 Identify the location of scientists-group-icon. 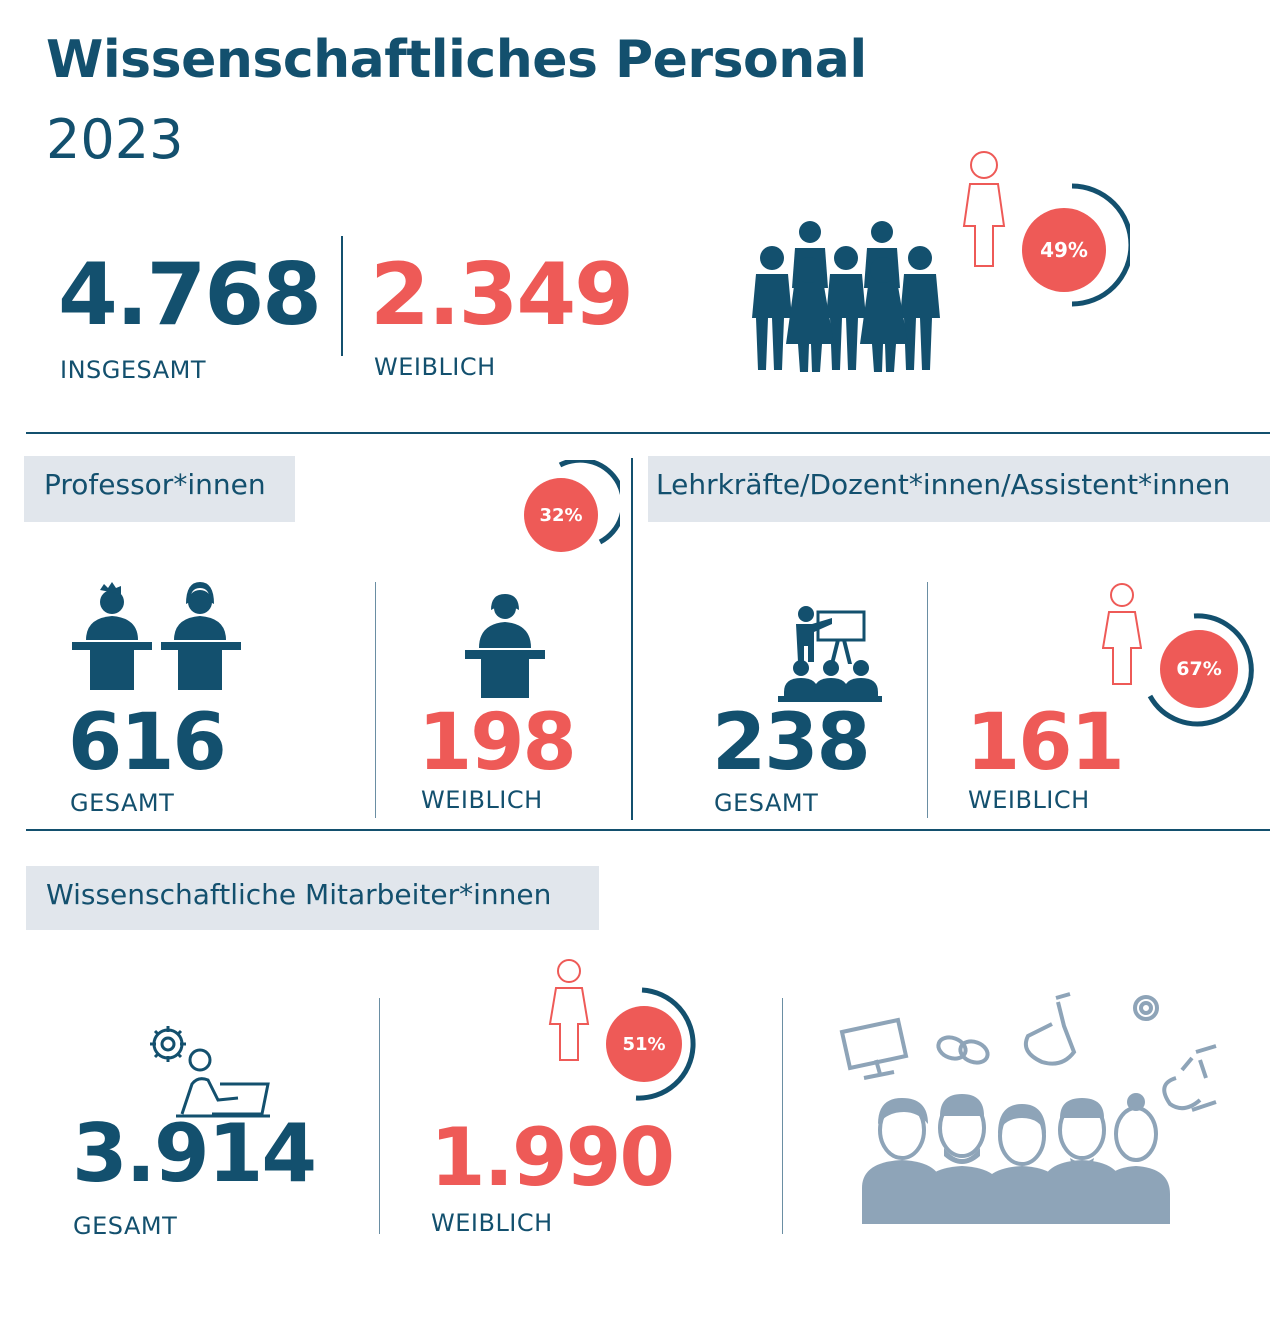
(1028, 1108).